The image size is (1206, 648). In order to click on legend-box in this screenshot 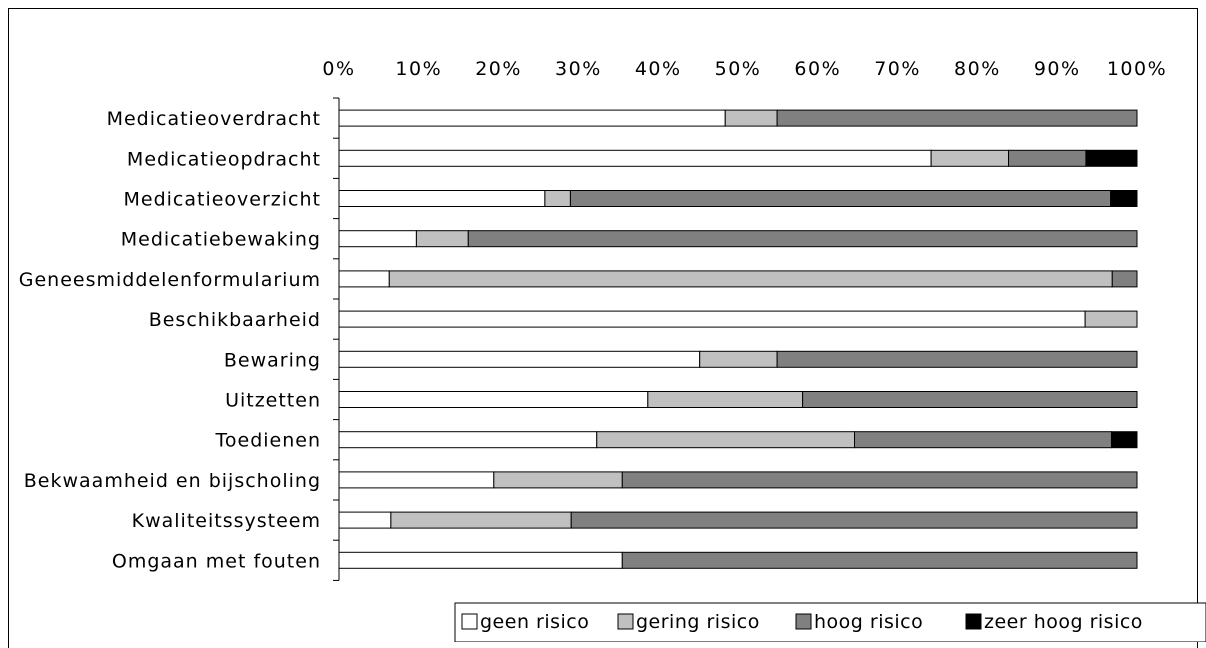, I will do `click(830, 622)`.